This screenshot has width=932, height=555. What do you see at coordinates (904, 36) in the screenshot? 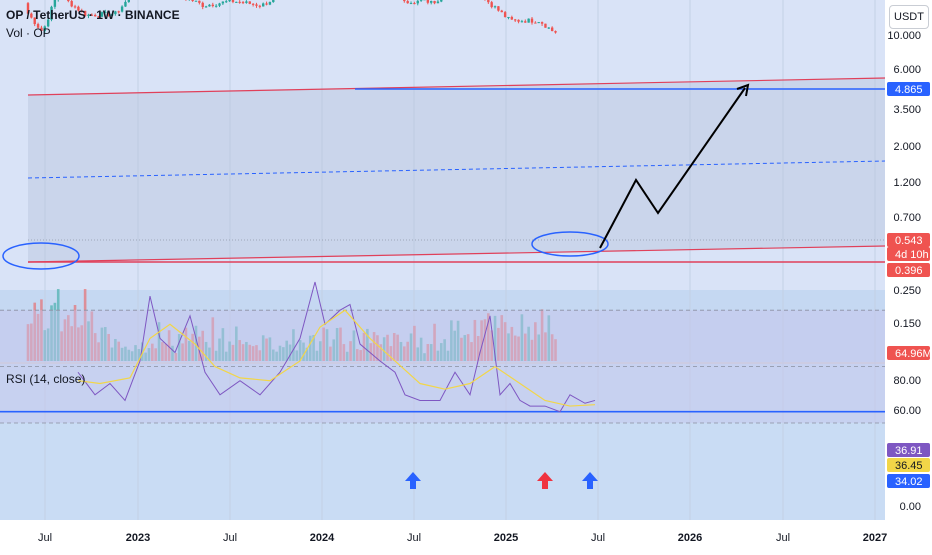
I see `price-axis-label: 10.000` at bounding box center [904, 36].